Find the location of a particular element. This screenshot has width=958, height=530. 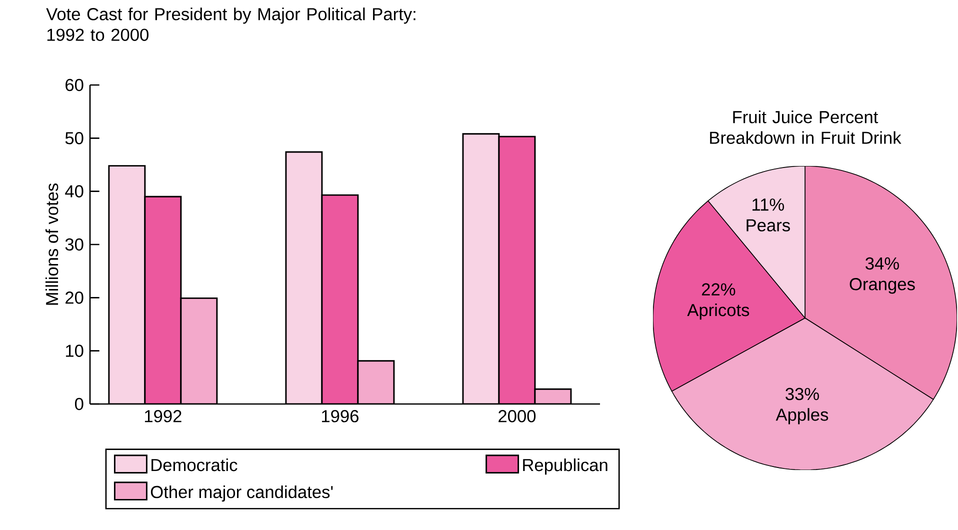

data-label: 22% is located at coordinates (719, 289).